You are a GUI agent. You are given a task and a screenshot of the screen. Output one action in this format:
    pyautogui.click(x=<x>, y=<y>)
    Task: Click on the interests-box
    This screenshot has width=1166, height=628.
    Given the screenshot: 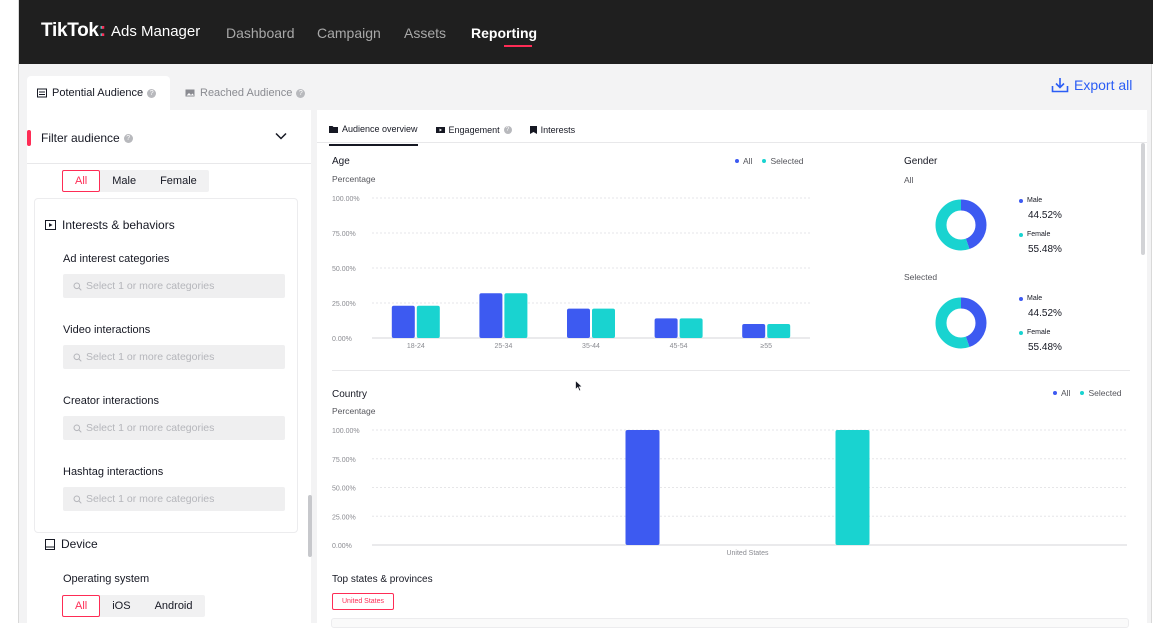 What is the action you would take?
    pyautogui.click(x=166, y=365)
    